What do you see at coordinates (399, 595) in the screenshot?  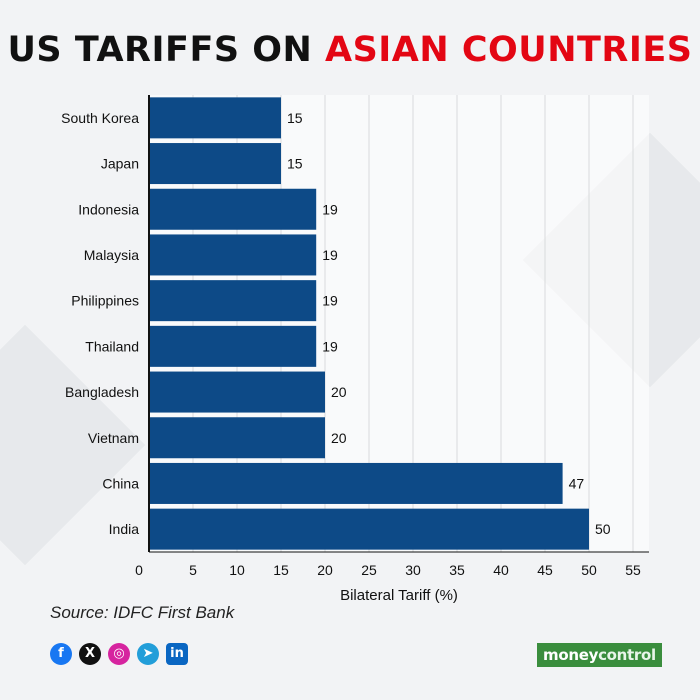 I see `x-axis-title: Bilateral Tariff (%)` at bounding box center [399, 595].